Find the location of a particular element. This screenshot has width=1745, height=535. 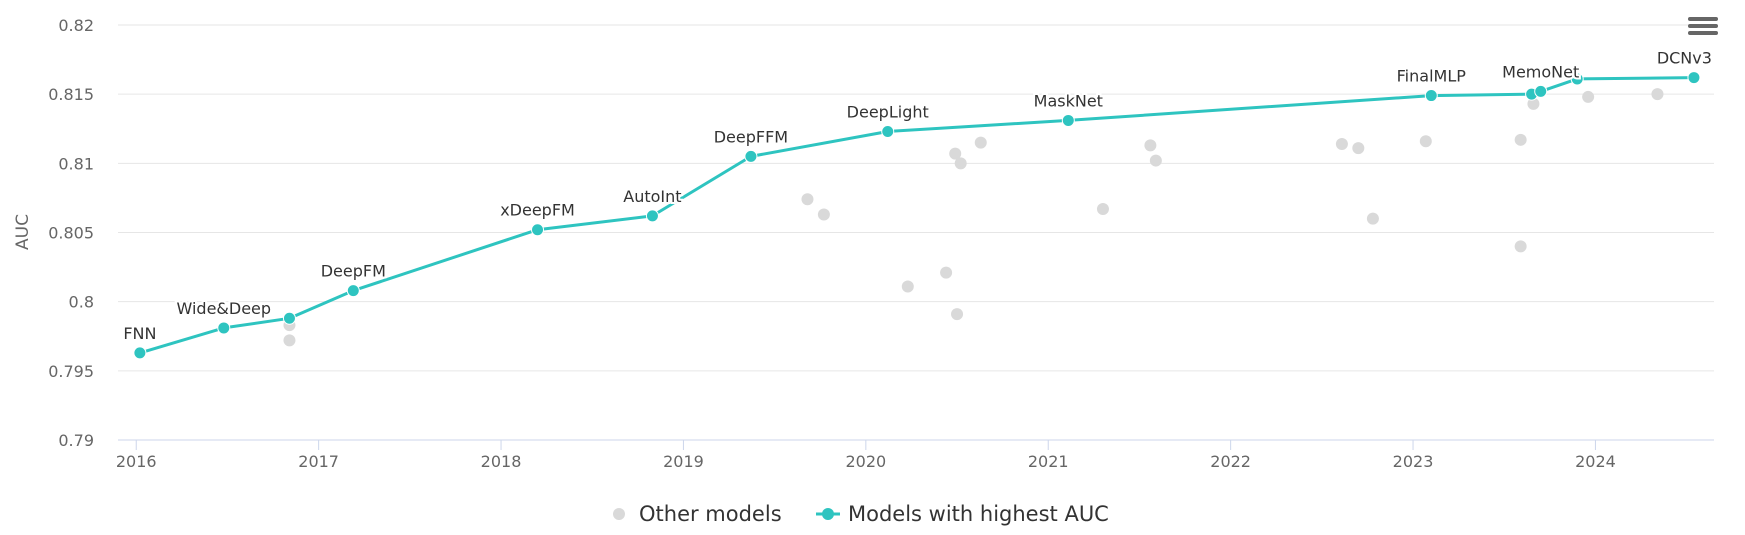

model-label: MemoNet is located at coordinates (1540, 71).